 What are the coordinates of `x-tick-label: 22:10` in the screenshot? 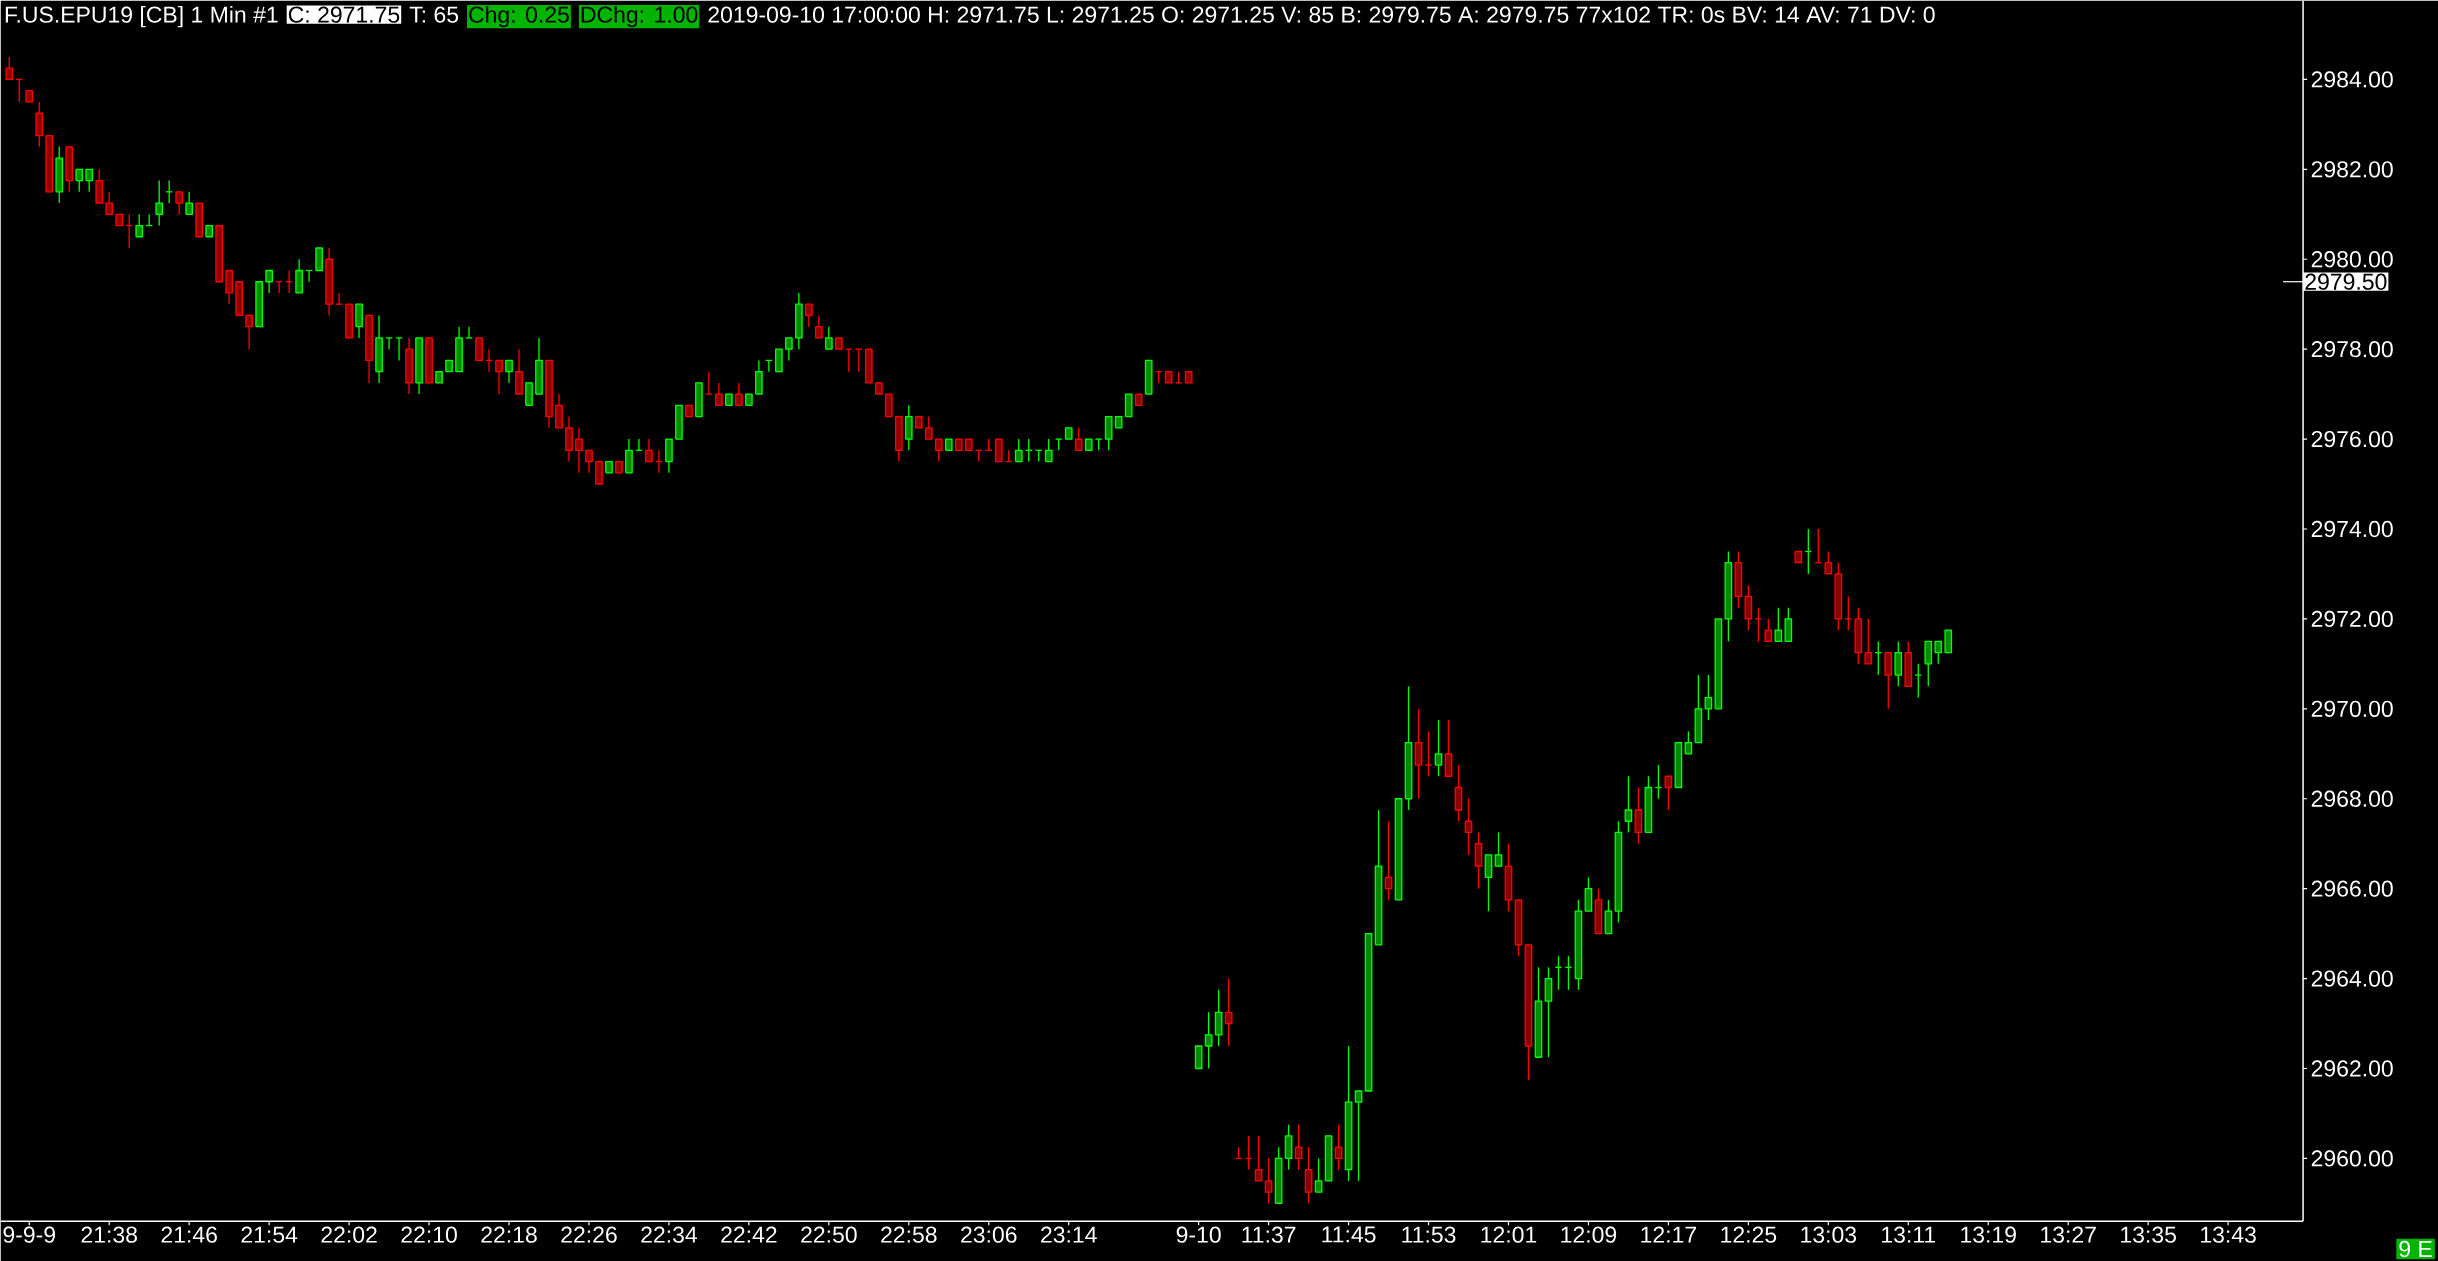 It's located at (429, 1234).